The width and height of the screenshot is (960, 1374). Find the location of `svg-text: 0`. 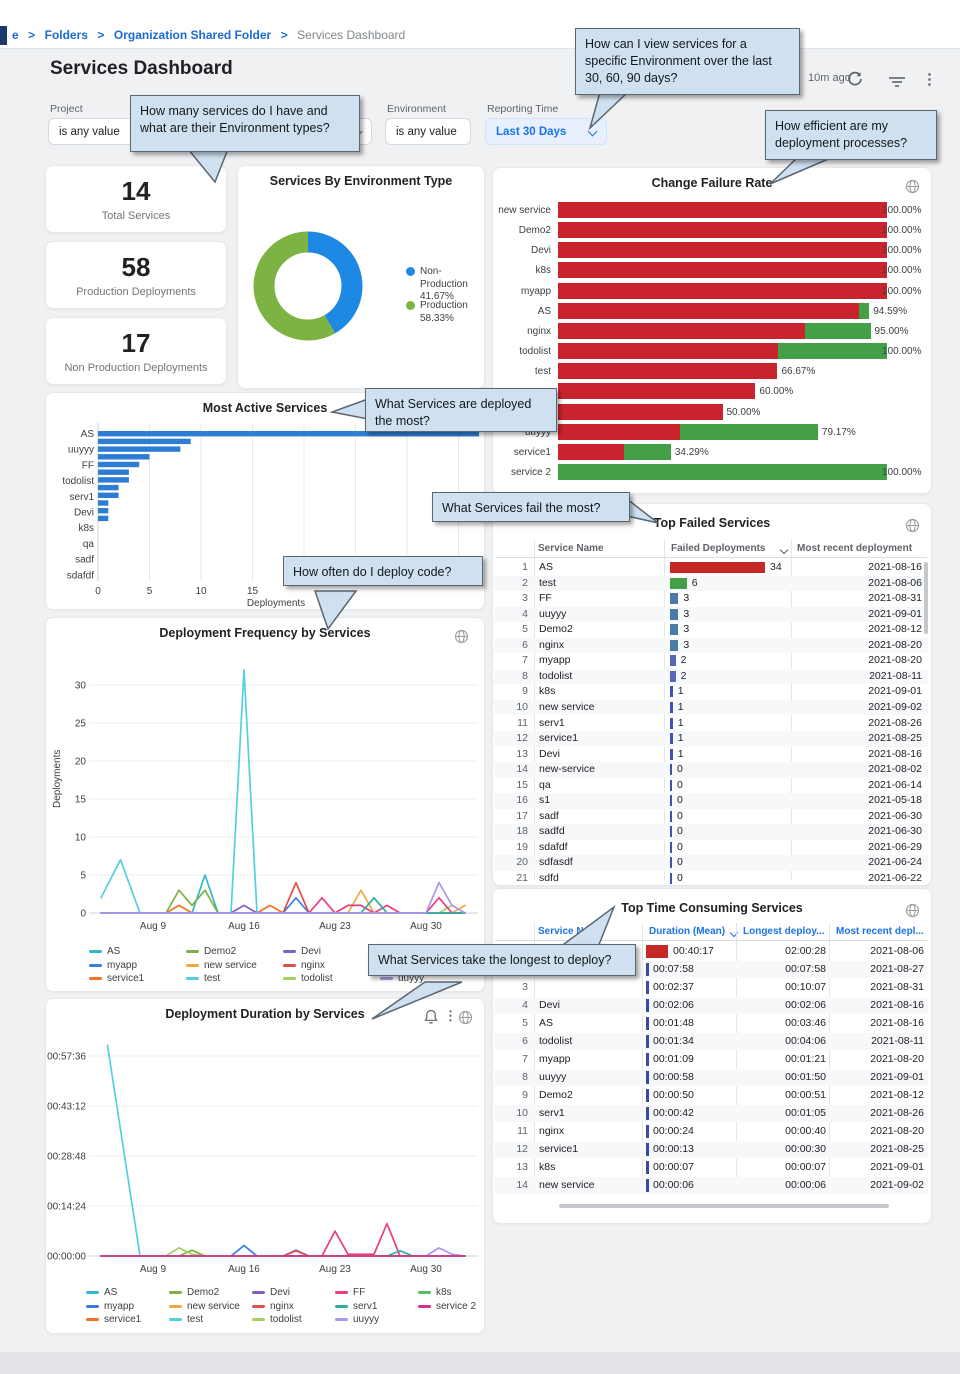

svg-text: 0 is located at coordinates (83, 914).